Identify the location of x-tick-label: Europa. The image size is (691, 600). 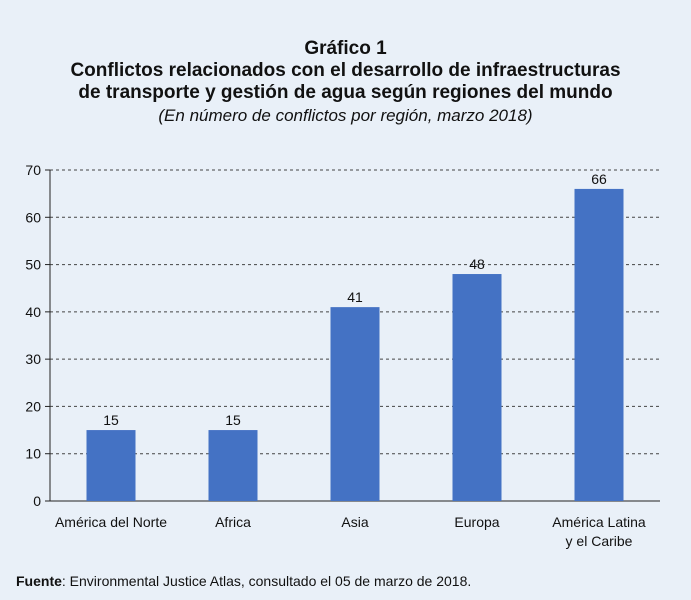
(476, 522).